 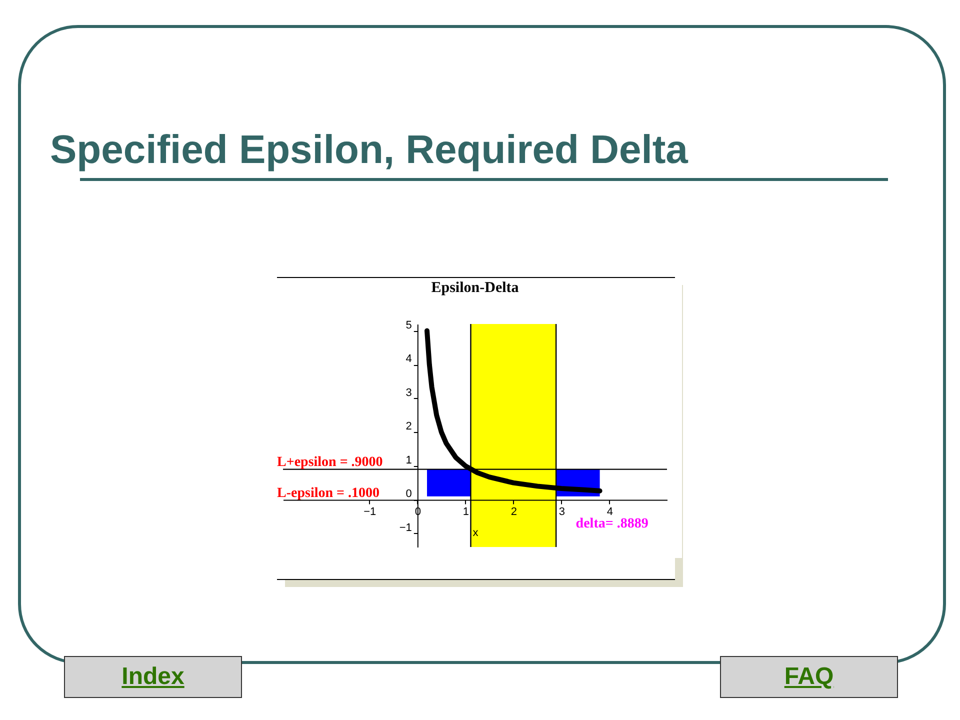 What do you see at coordinates (369, 150) in the screenshot?
I see `chart-title: Specified Epsilon, Required Delta` at bounding box center [369, 150].